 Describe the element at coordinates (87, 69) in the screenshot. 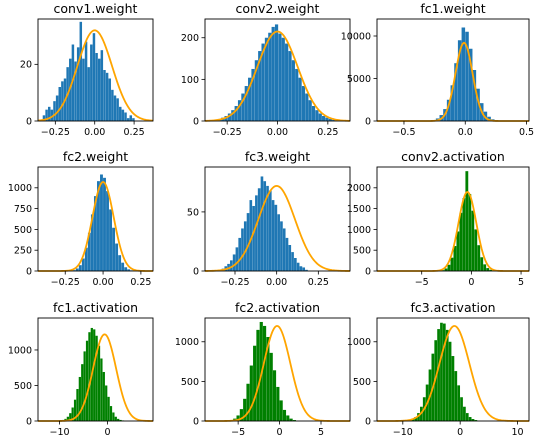

I see `histogram-panel: conv1.weight −0.25 0.00 0.25 0 20` at that location.